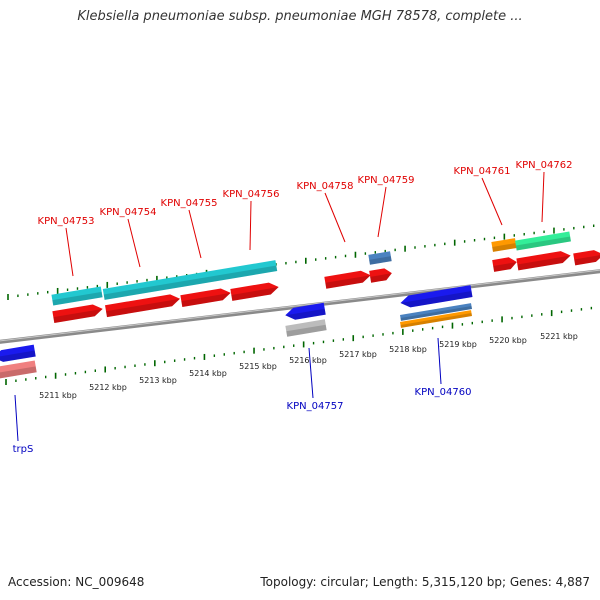 The image size is (600, 600). I want to click on backbone-line, so click(300, 306).